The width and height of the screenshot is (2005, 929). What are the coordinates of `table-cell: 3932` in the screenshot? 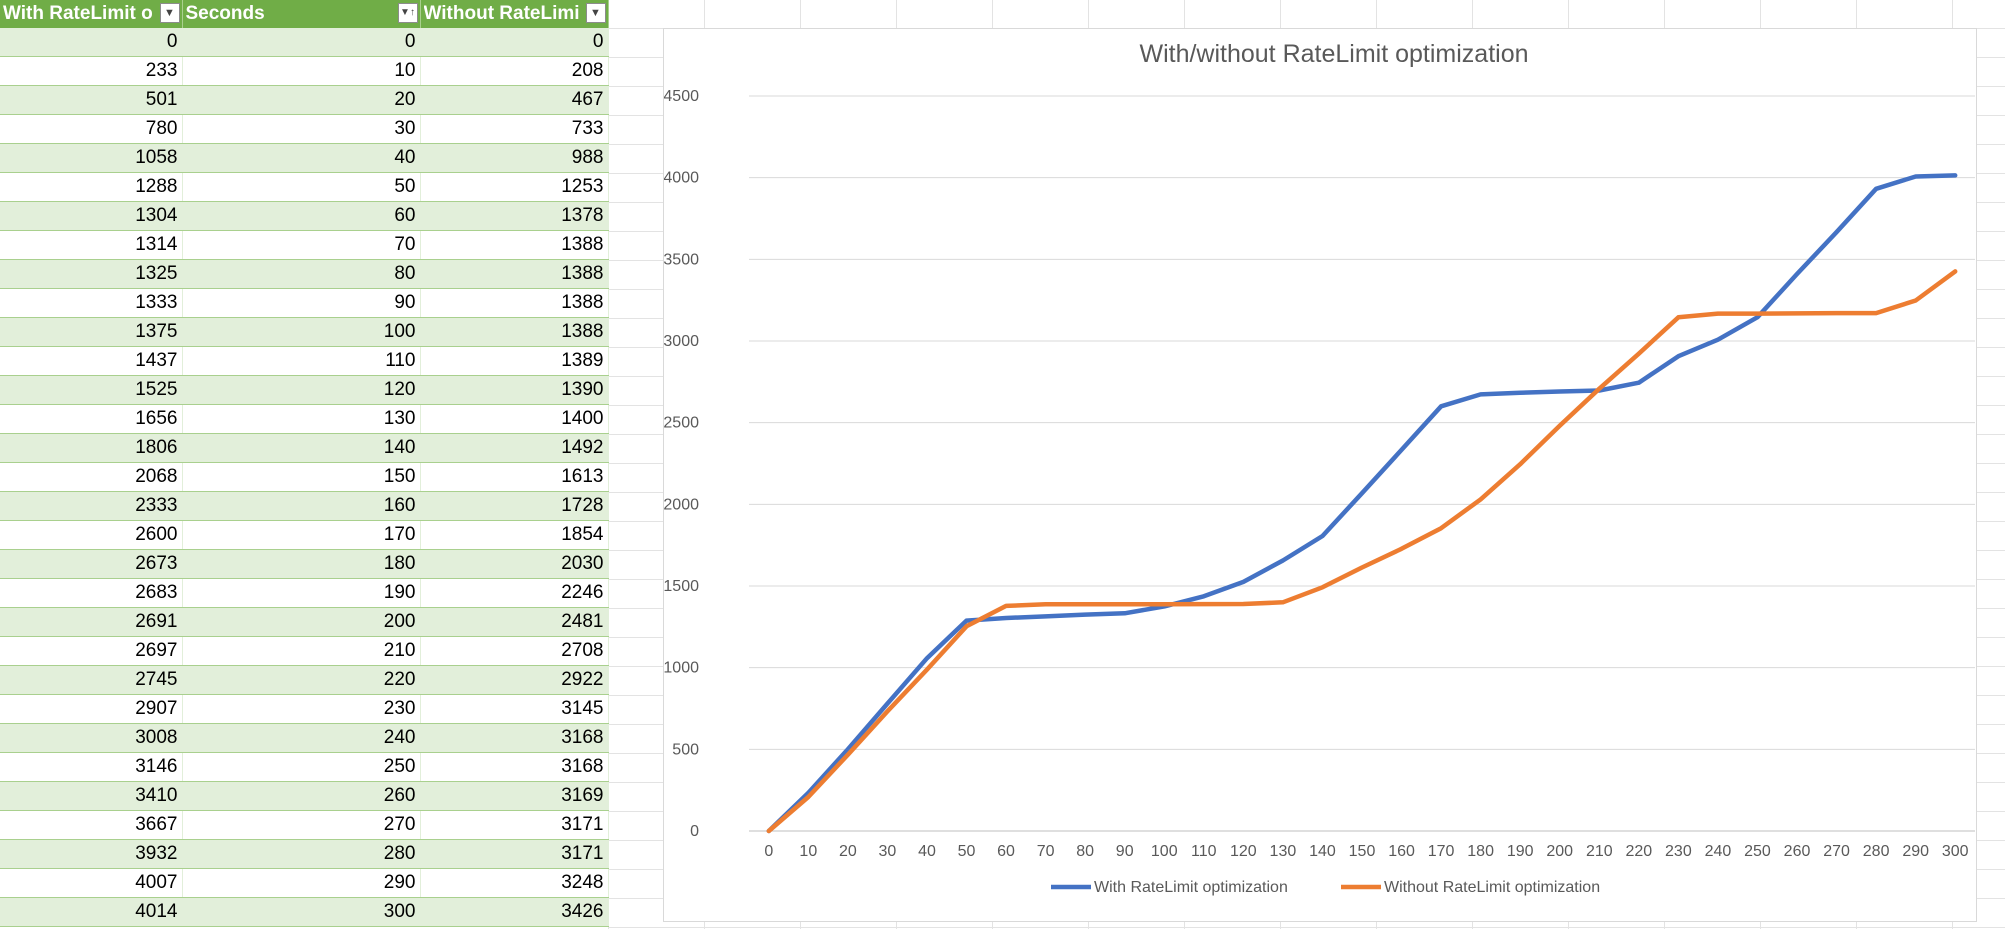 It's located at (91, 854).